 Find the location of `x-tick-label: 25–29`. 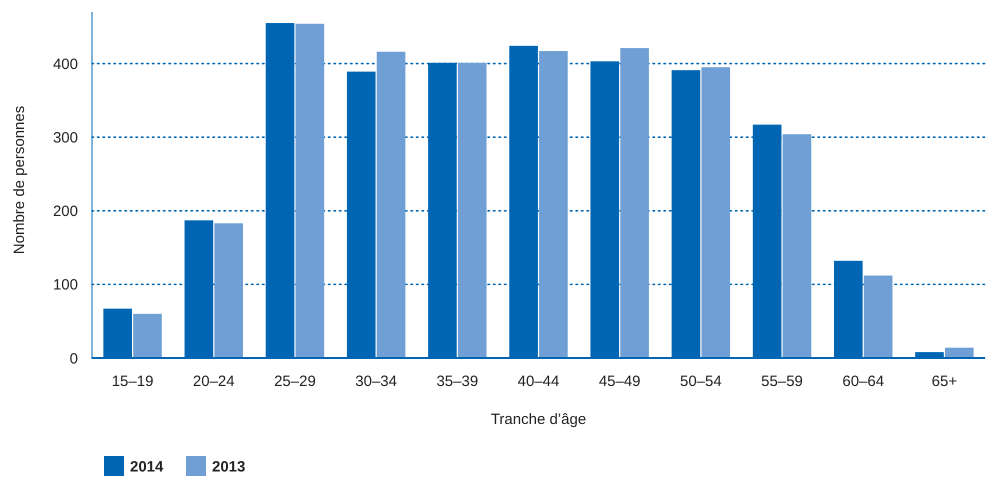

x-tick-label: 25–29 is located at coordinates (295, 381).